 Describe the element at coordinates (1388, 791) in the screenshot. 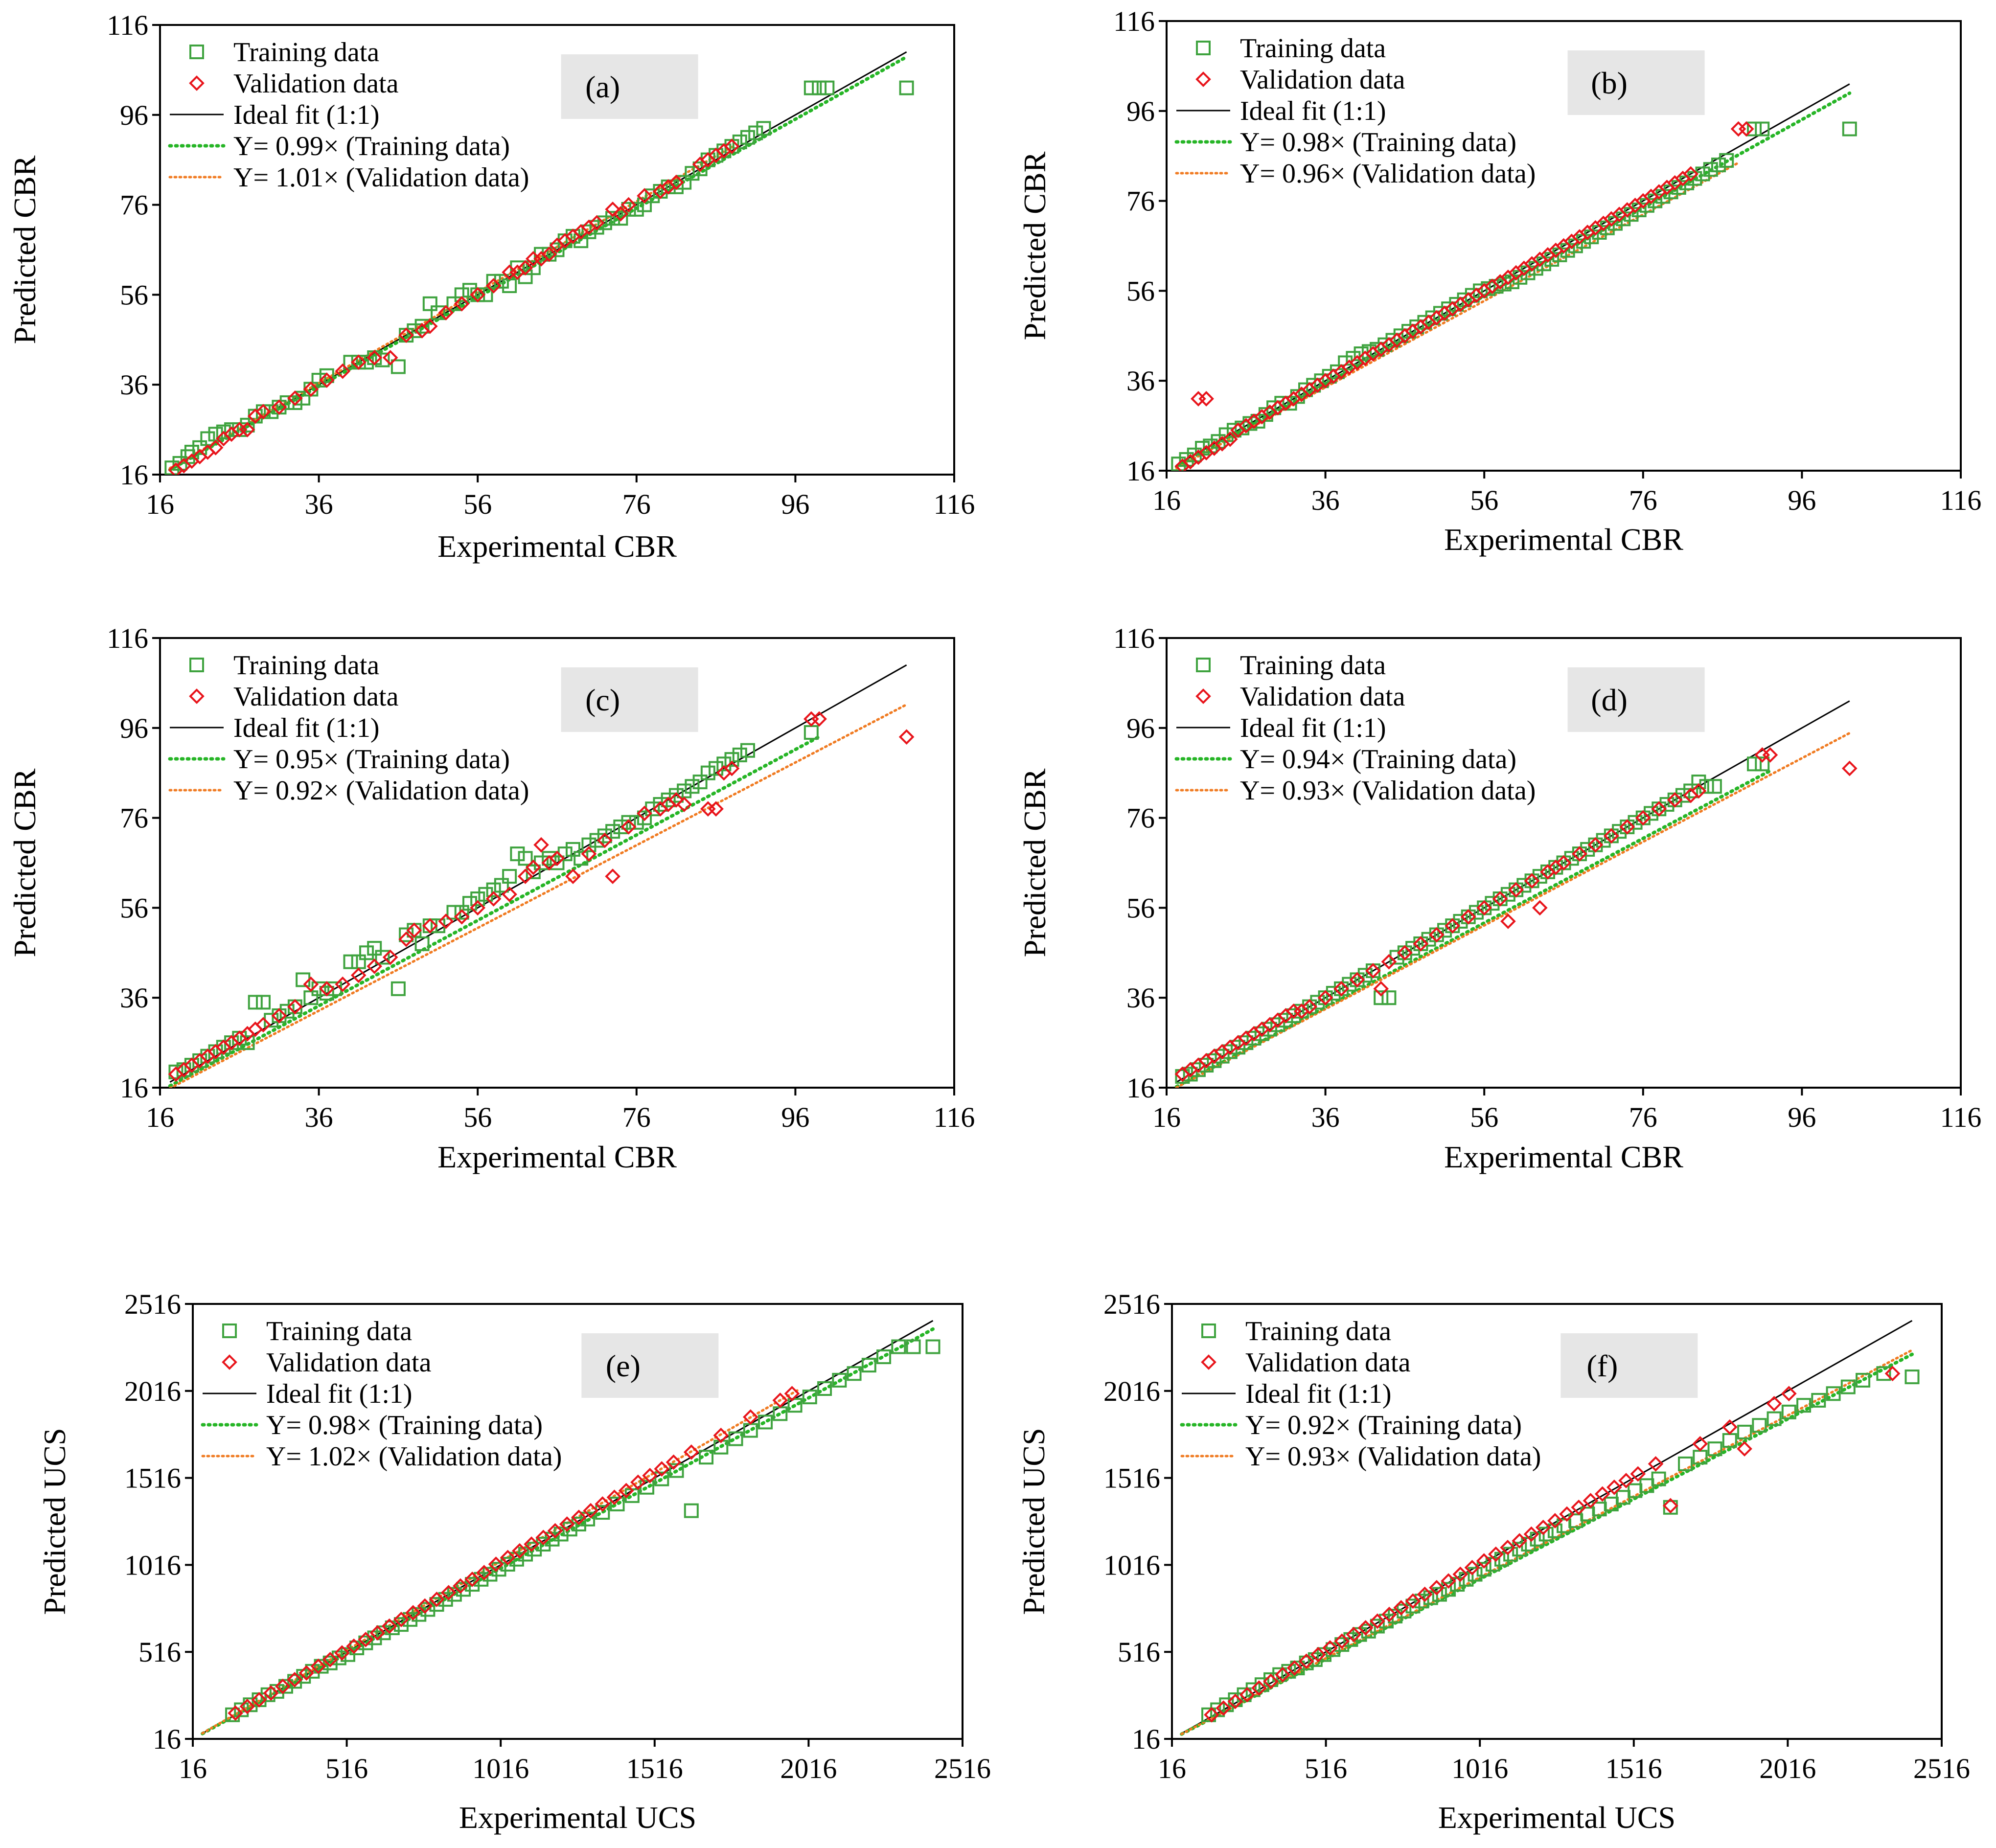

I see `legend-label: Y= 0.93× (Validation data)` at that location.